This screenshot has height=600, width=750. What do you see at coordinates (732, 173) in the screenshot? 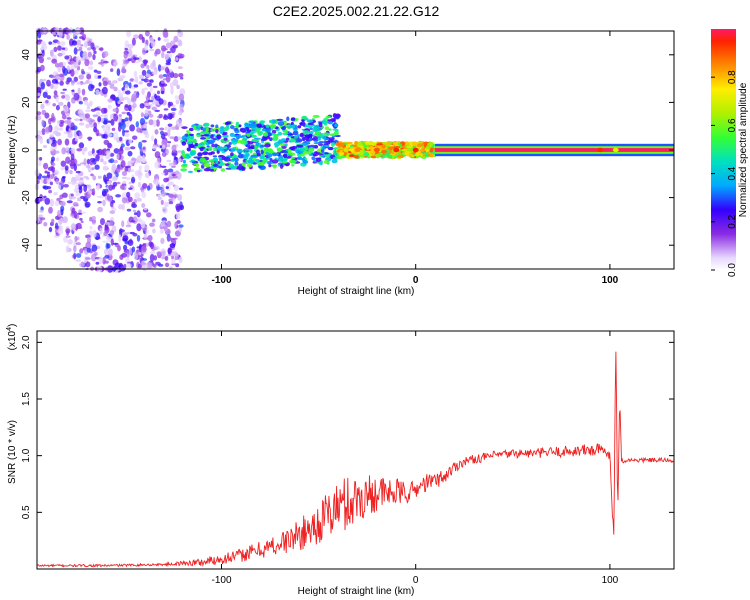
I see `colorbar-tick-label: 0.4` at bounding box center [732, 173].